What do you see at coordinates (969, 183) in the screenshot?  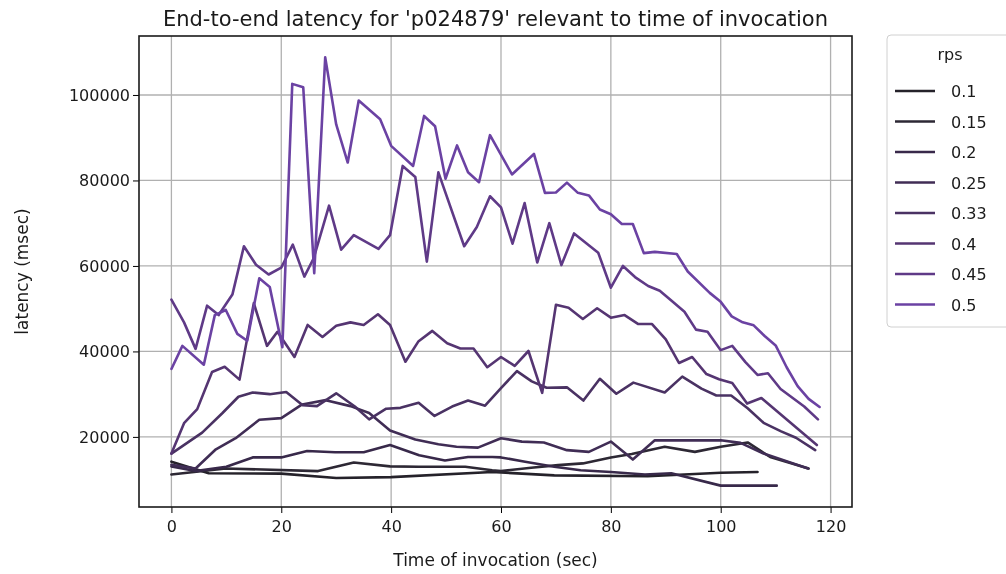 I see `legend-label: 0.25` at bounding box center [969, 183].